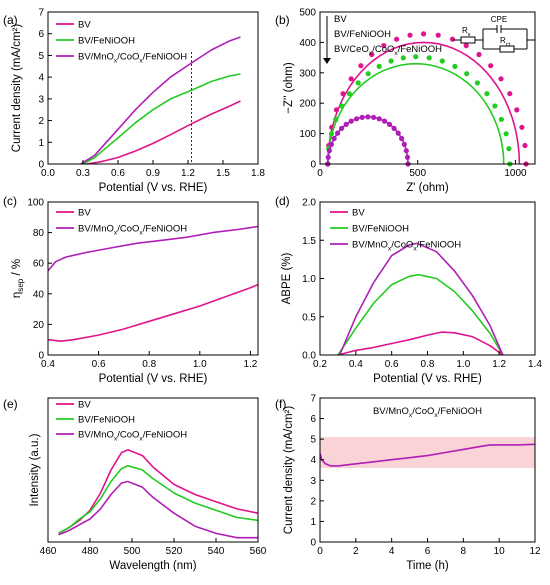  What do you see at coordinates (99, 364) in the screenshot?
I see `x-tick-label: 0.6` at bounding box center [99, 364].